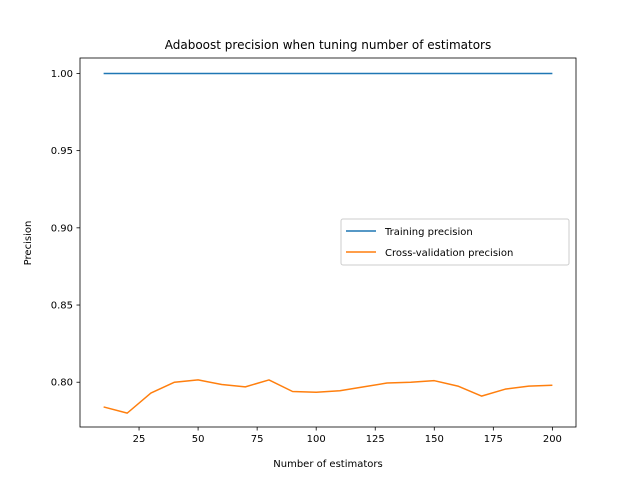 The height and width of the screenshot is (480, 640). I want to click on x-axis-ticks: 25 50 75 100 125 150 175 200, so click(347, 436).